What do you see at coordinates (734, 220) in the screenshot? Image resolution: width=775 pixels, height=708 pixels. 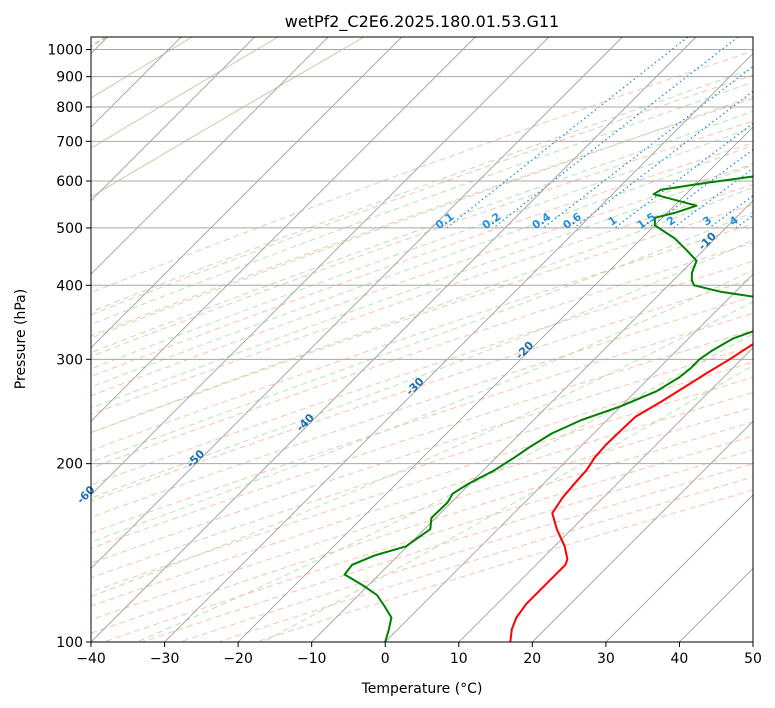 I see `mixing-ratio-label: 4` at bounding box center [734, 220].